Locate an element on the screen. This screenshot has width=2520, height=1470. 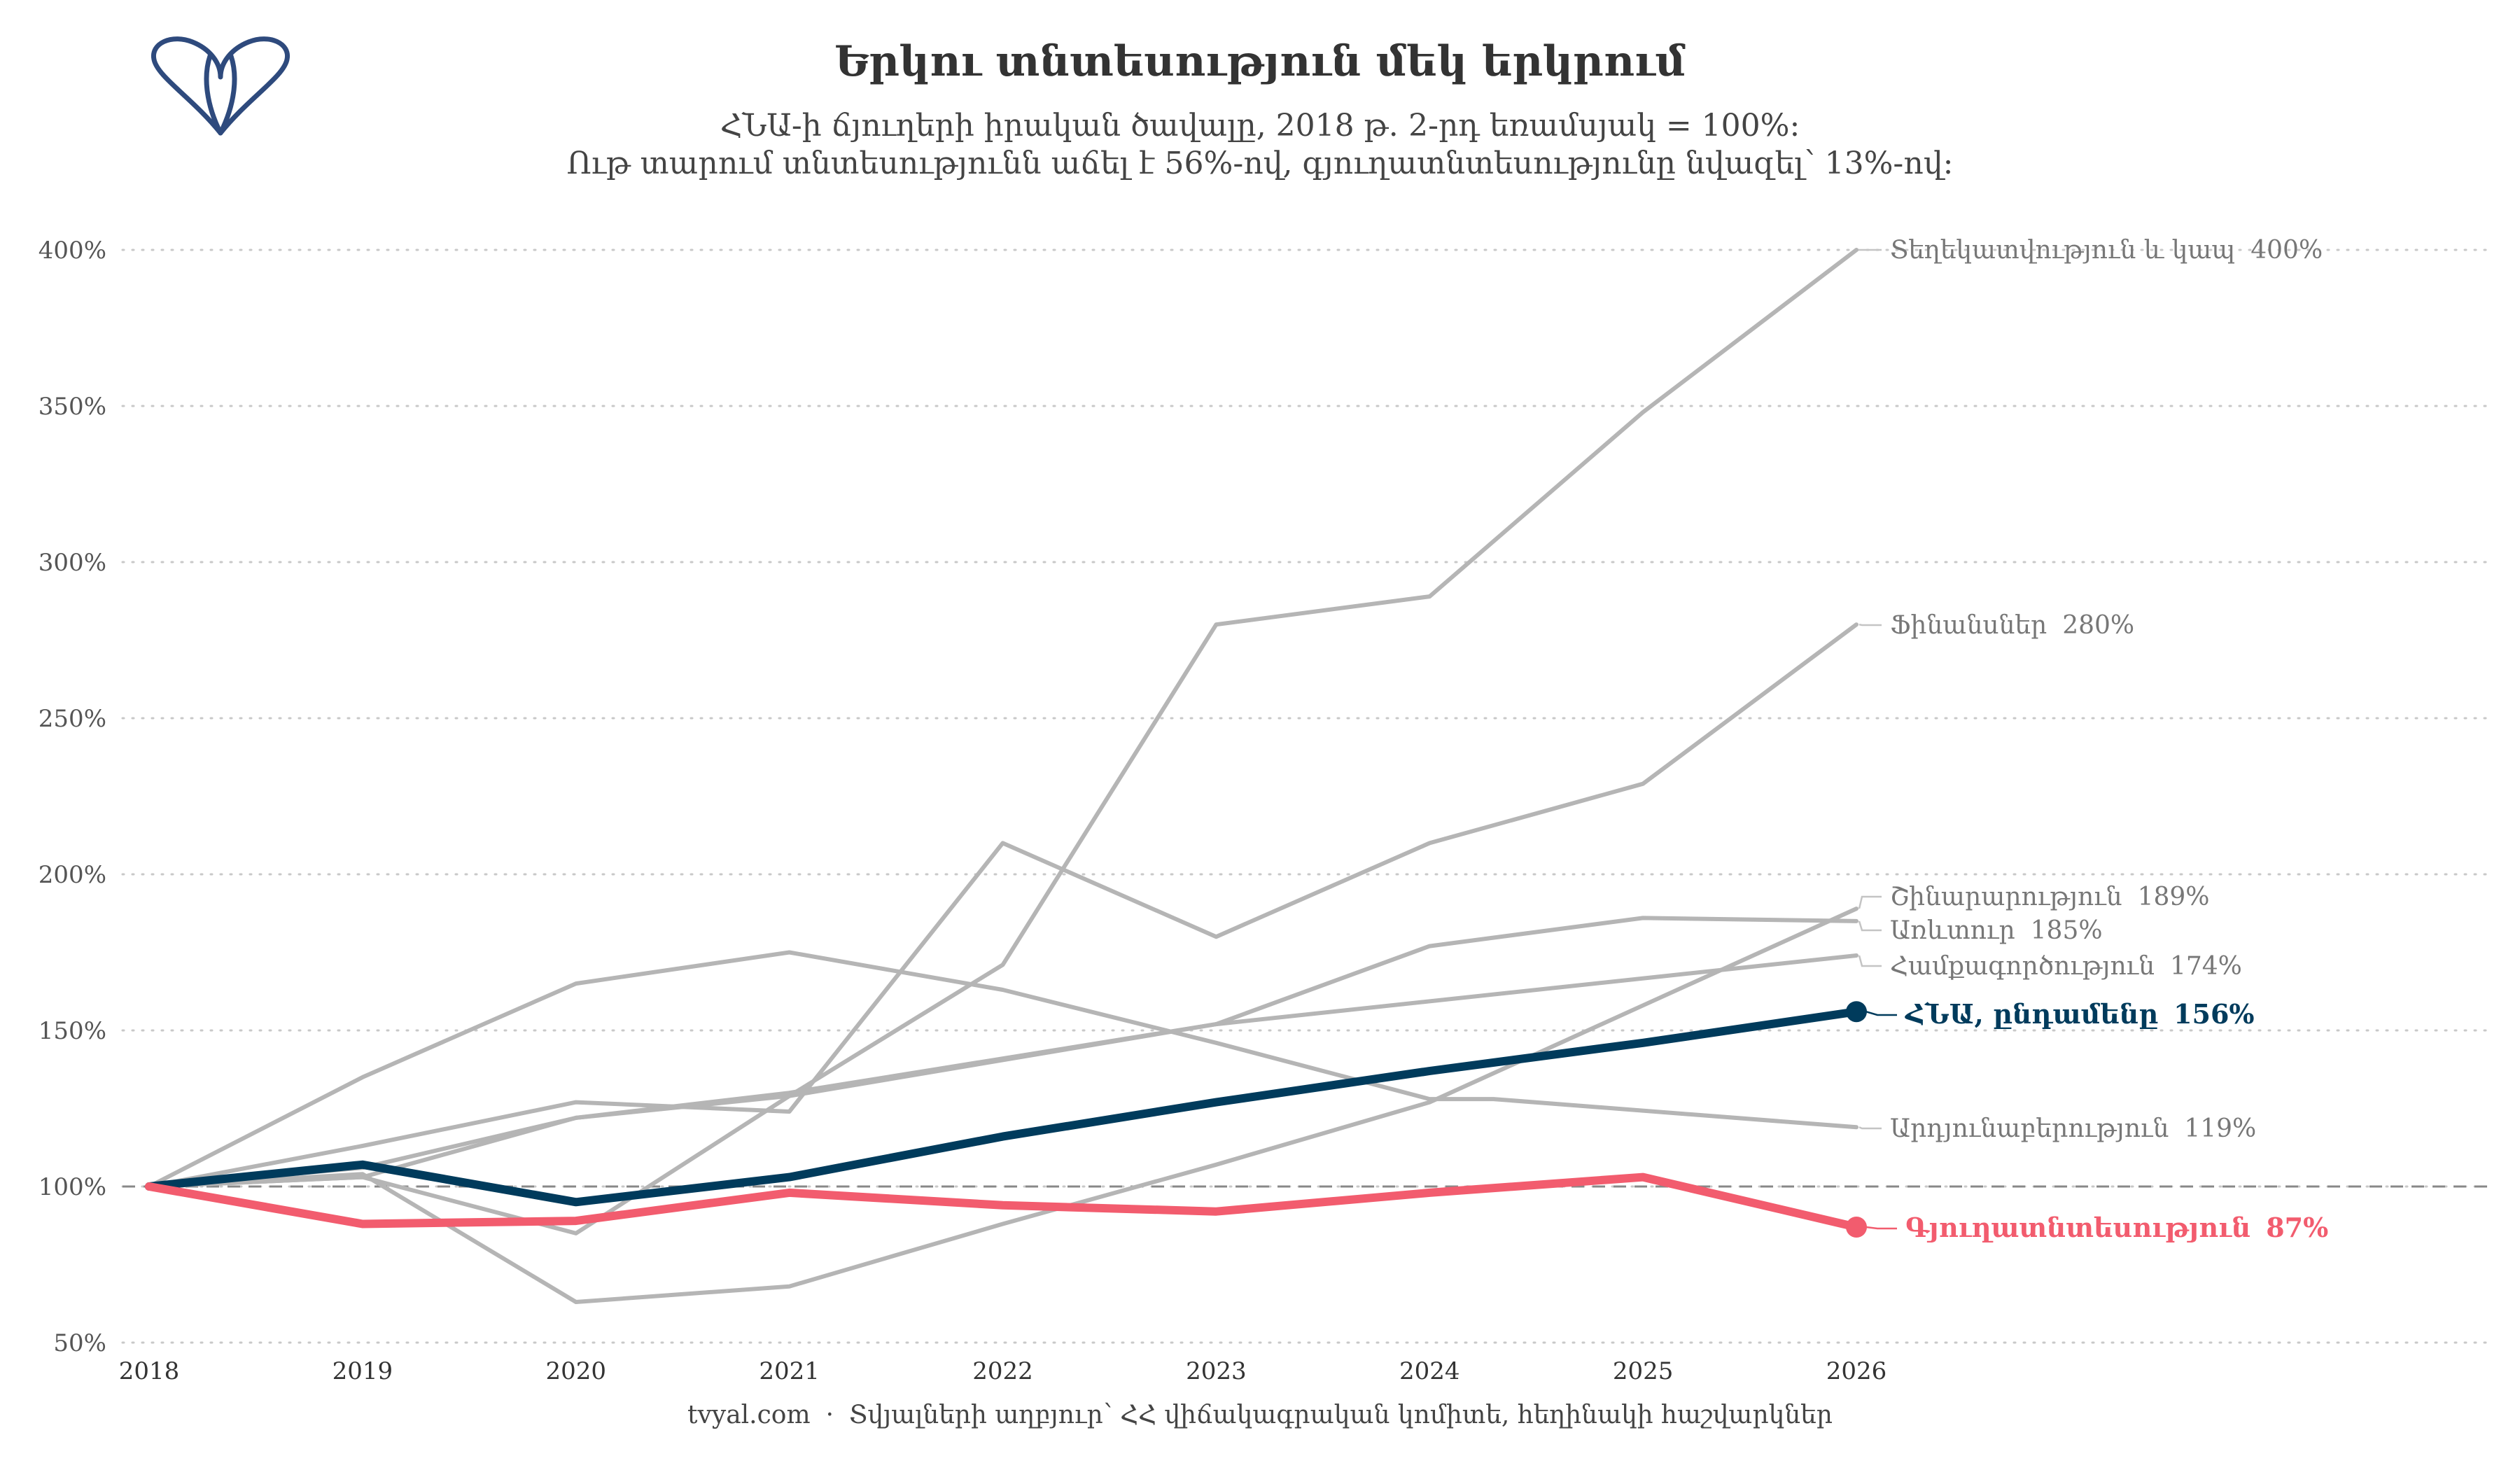
x-tick-label: 2019 is located at coordinates (362, 1371).